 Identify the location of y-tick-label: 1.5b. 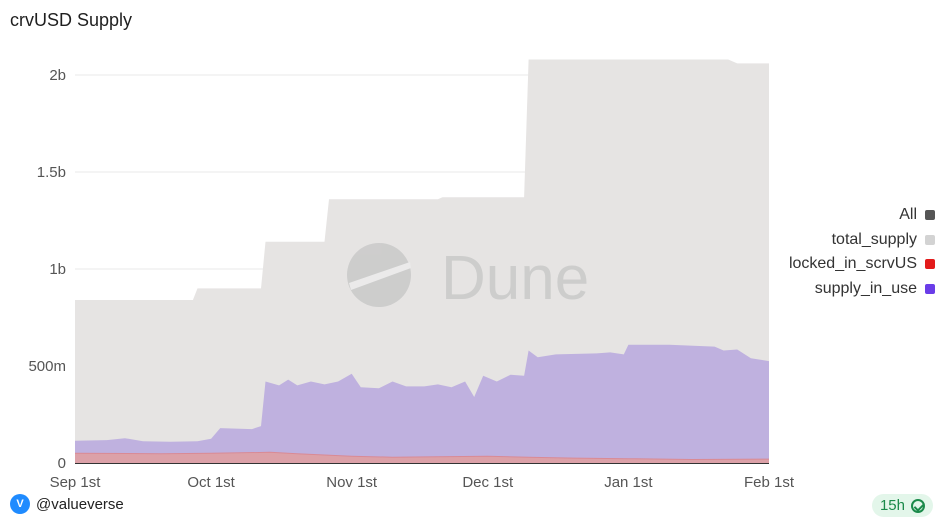
(51, 172).